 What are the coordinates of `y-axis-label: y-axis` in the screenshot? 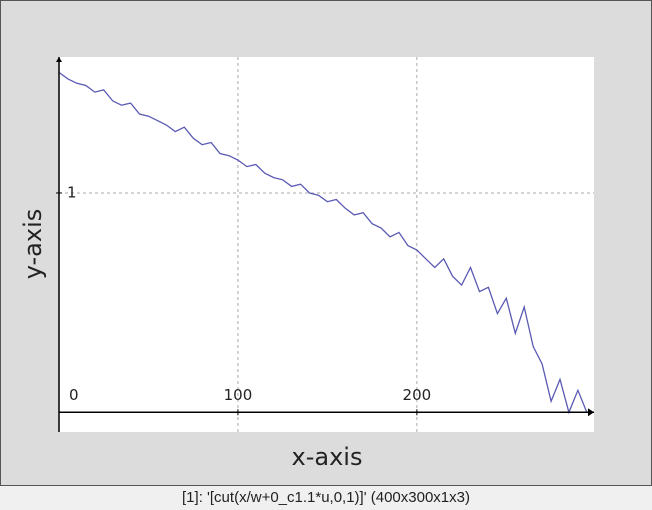 It's located at (33, 244).